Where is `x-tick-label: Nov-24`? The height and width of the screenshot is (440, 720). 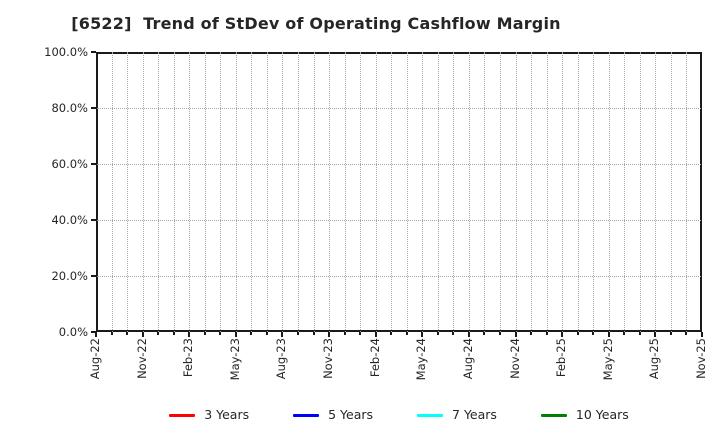 x-tick-label: Nov-24 is located at coordinates (514, 358).